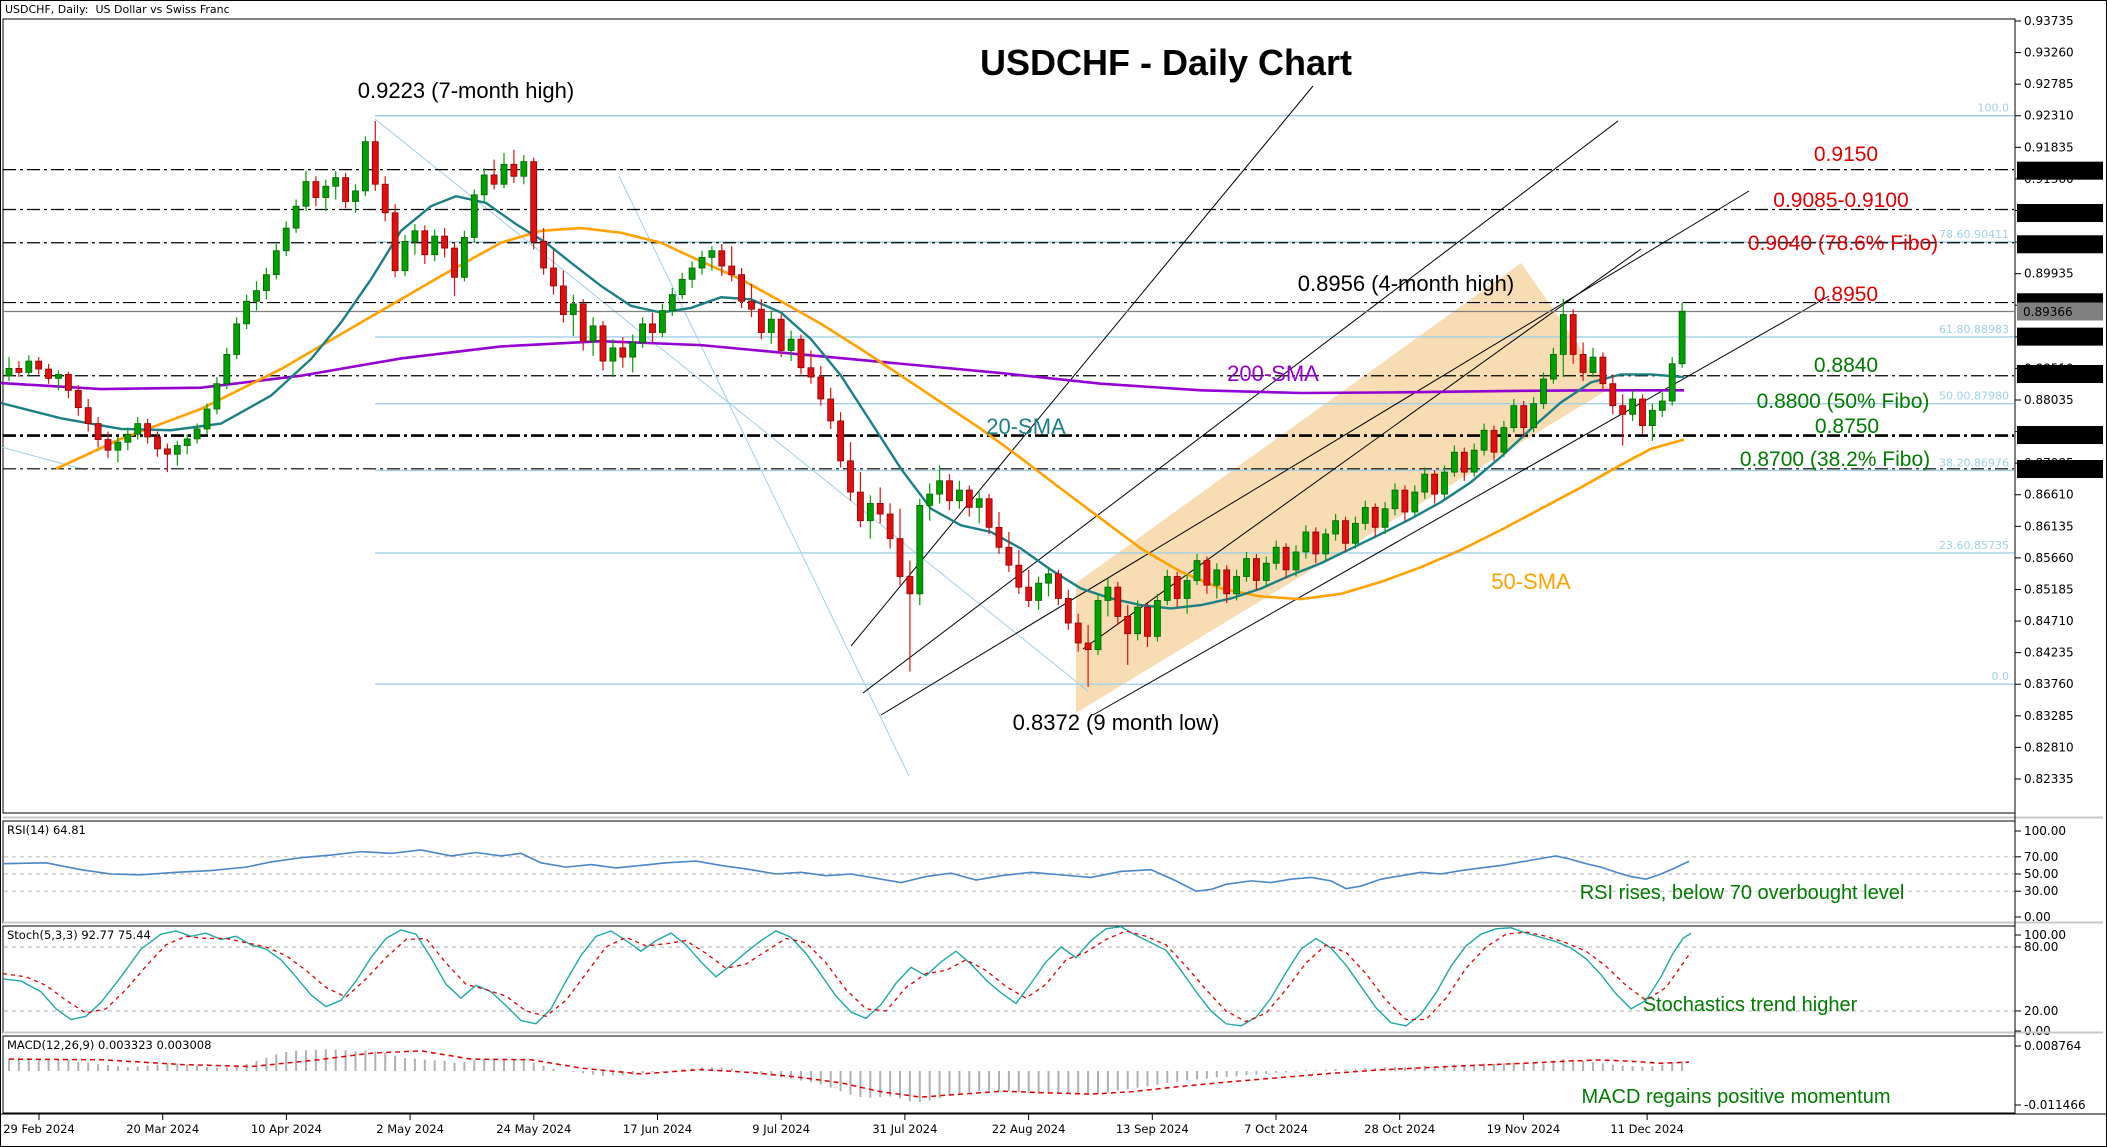 Image resolution: width=2107 pixels, height=1147 pixels. What do you see at coordinates (1461, 505) in the screenshot?
I see `trendline` at bounding box center [1461, 505].